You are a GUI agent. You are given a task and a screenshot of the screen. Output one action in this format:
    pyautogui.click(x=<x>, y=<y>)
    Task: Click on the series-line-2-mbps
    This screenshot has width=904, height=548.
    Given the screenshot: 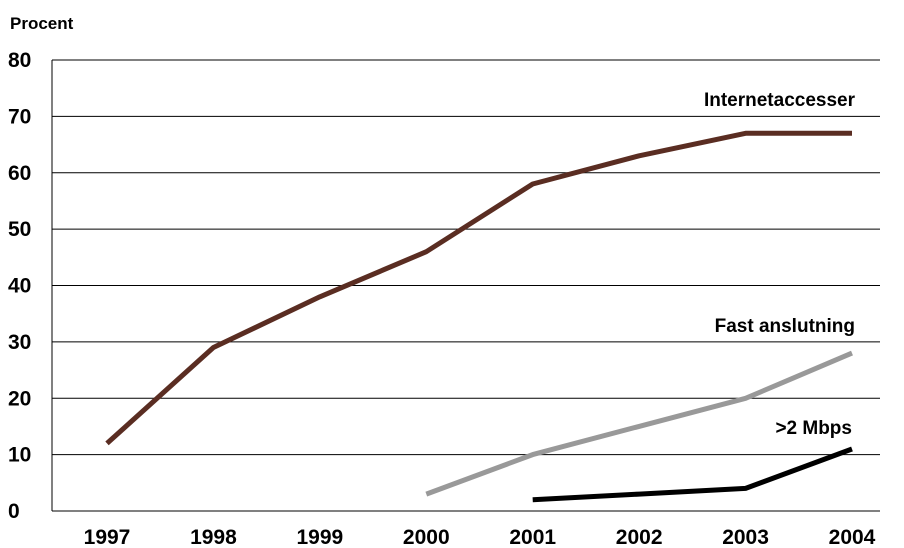 What is the action you would take?
    pyautogui.click(x=692, y=474)
    